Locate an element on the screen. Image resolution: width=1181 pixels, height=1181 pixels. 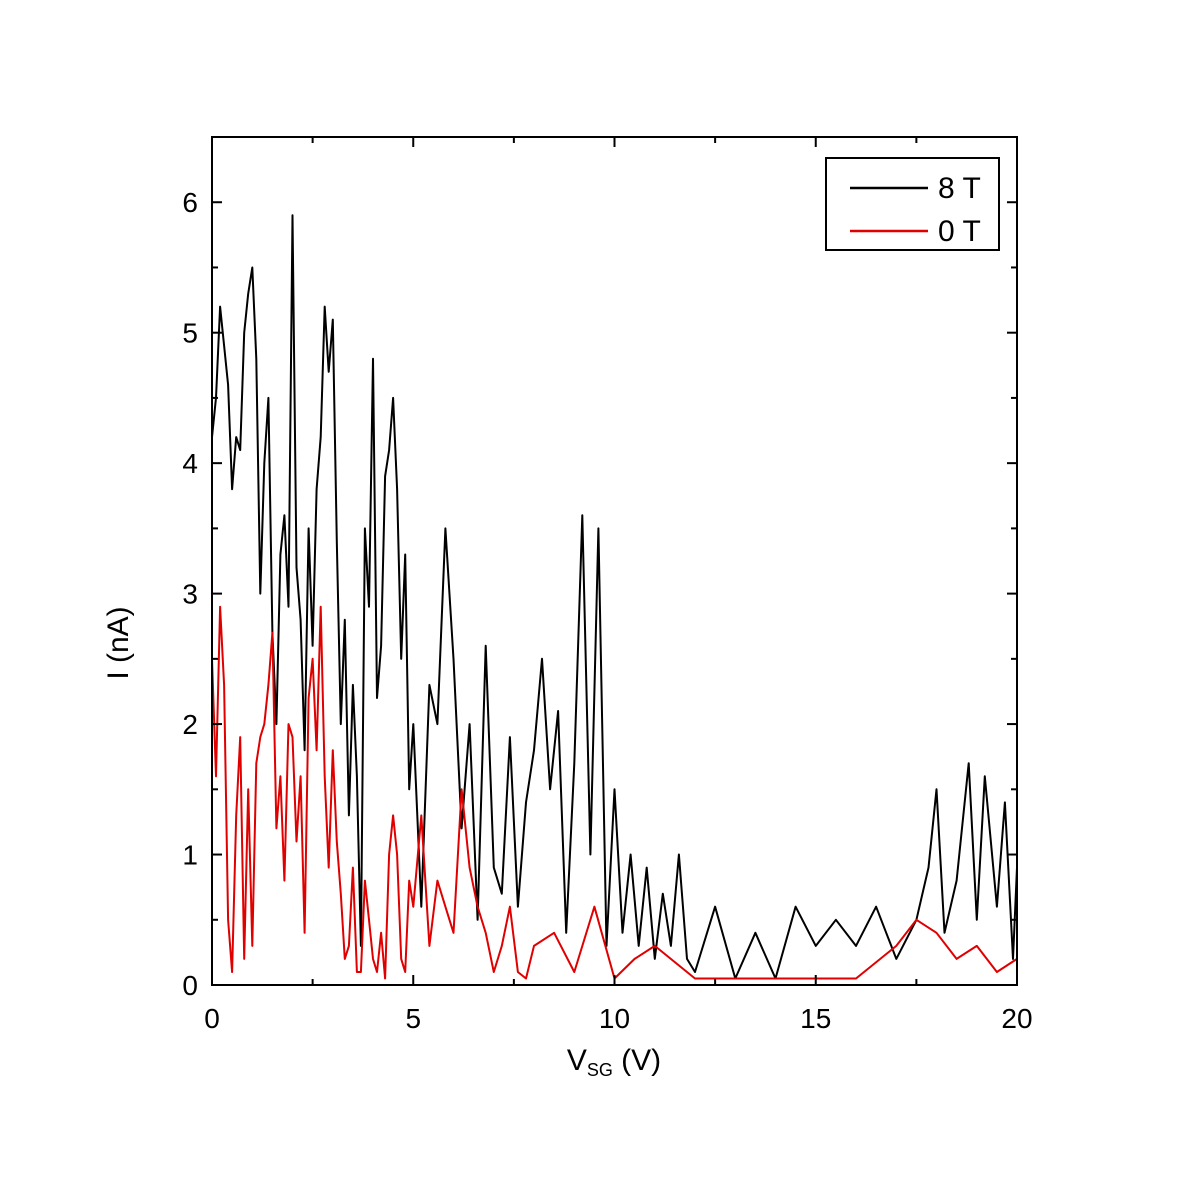
x-tick-label: 20 is located at coordinates (1016, 1018).